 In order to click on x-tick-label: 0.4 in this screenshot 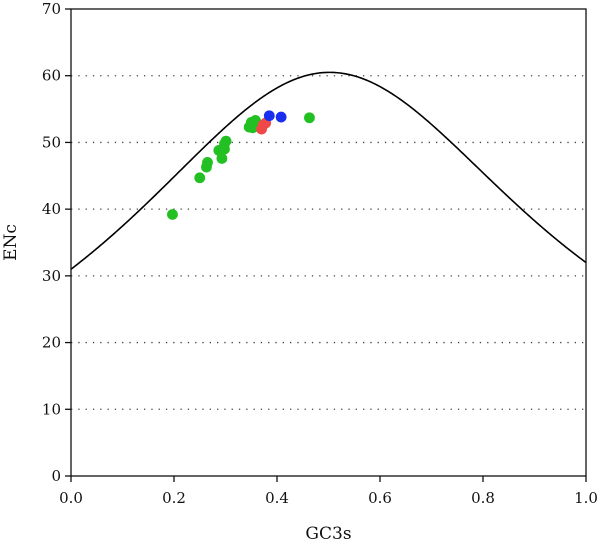, I will do `click(277, 498)`.